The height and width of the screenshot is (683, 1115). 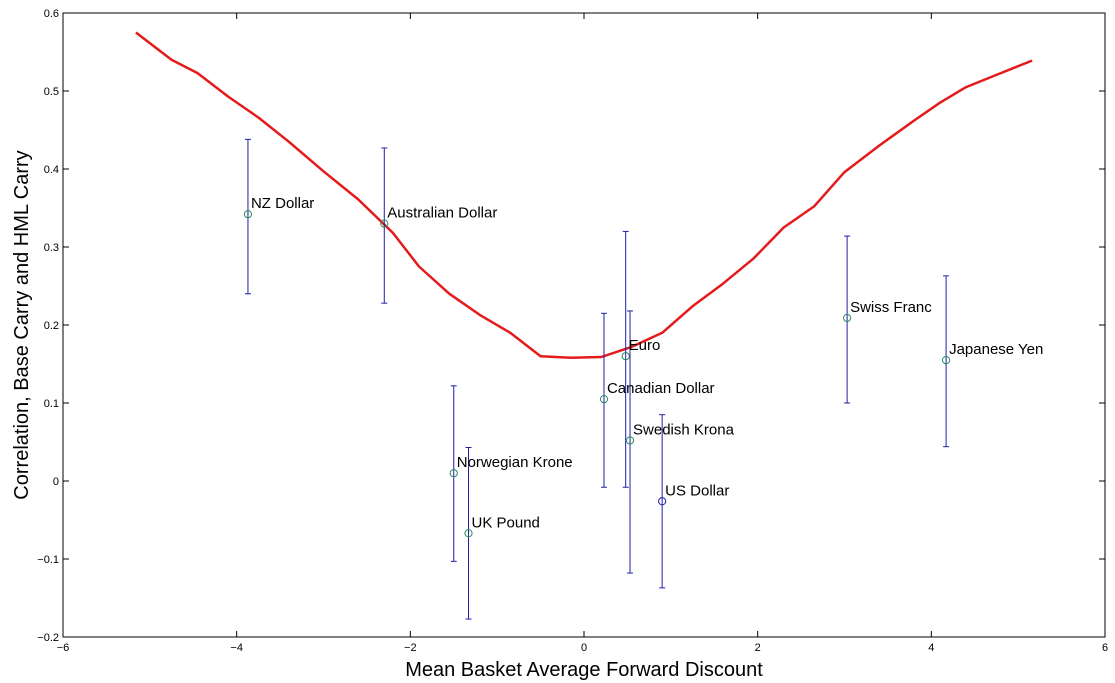 I want to click on point-label: NZ Dollar, so click(x=282, y=203).